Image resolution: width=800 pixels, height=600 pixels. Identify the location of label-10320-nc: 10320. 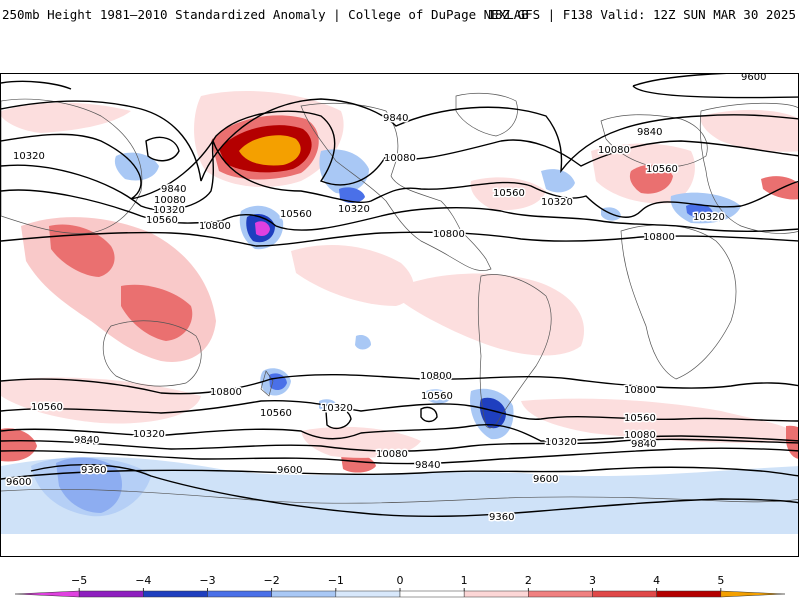
(354, 209).